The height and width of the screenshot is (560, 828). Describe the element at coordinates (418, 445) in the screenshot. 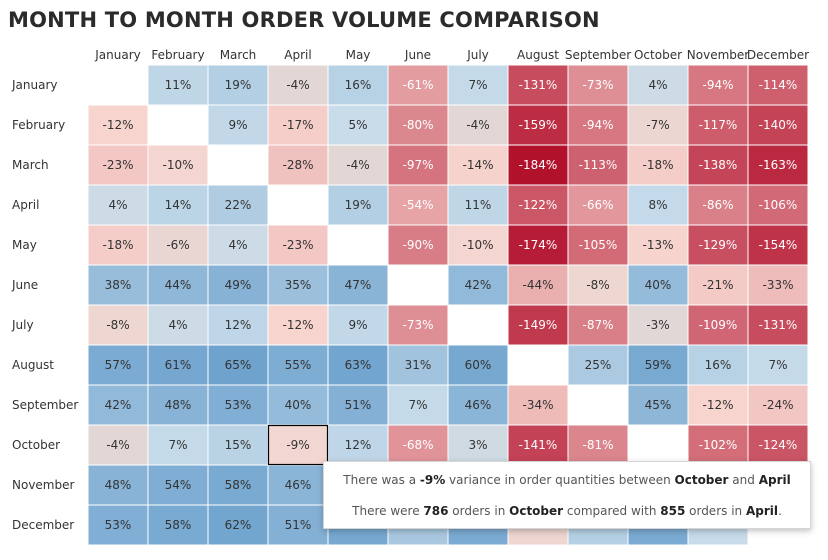

I see `heatmap-cell-october-june` at that location.